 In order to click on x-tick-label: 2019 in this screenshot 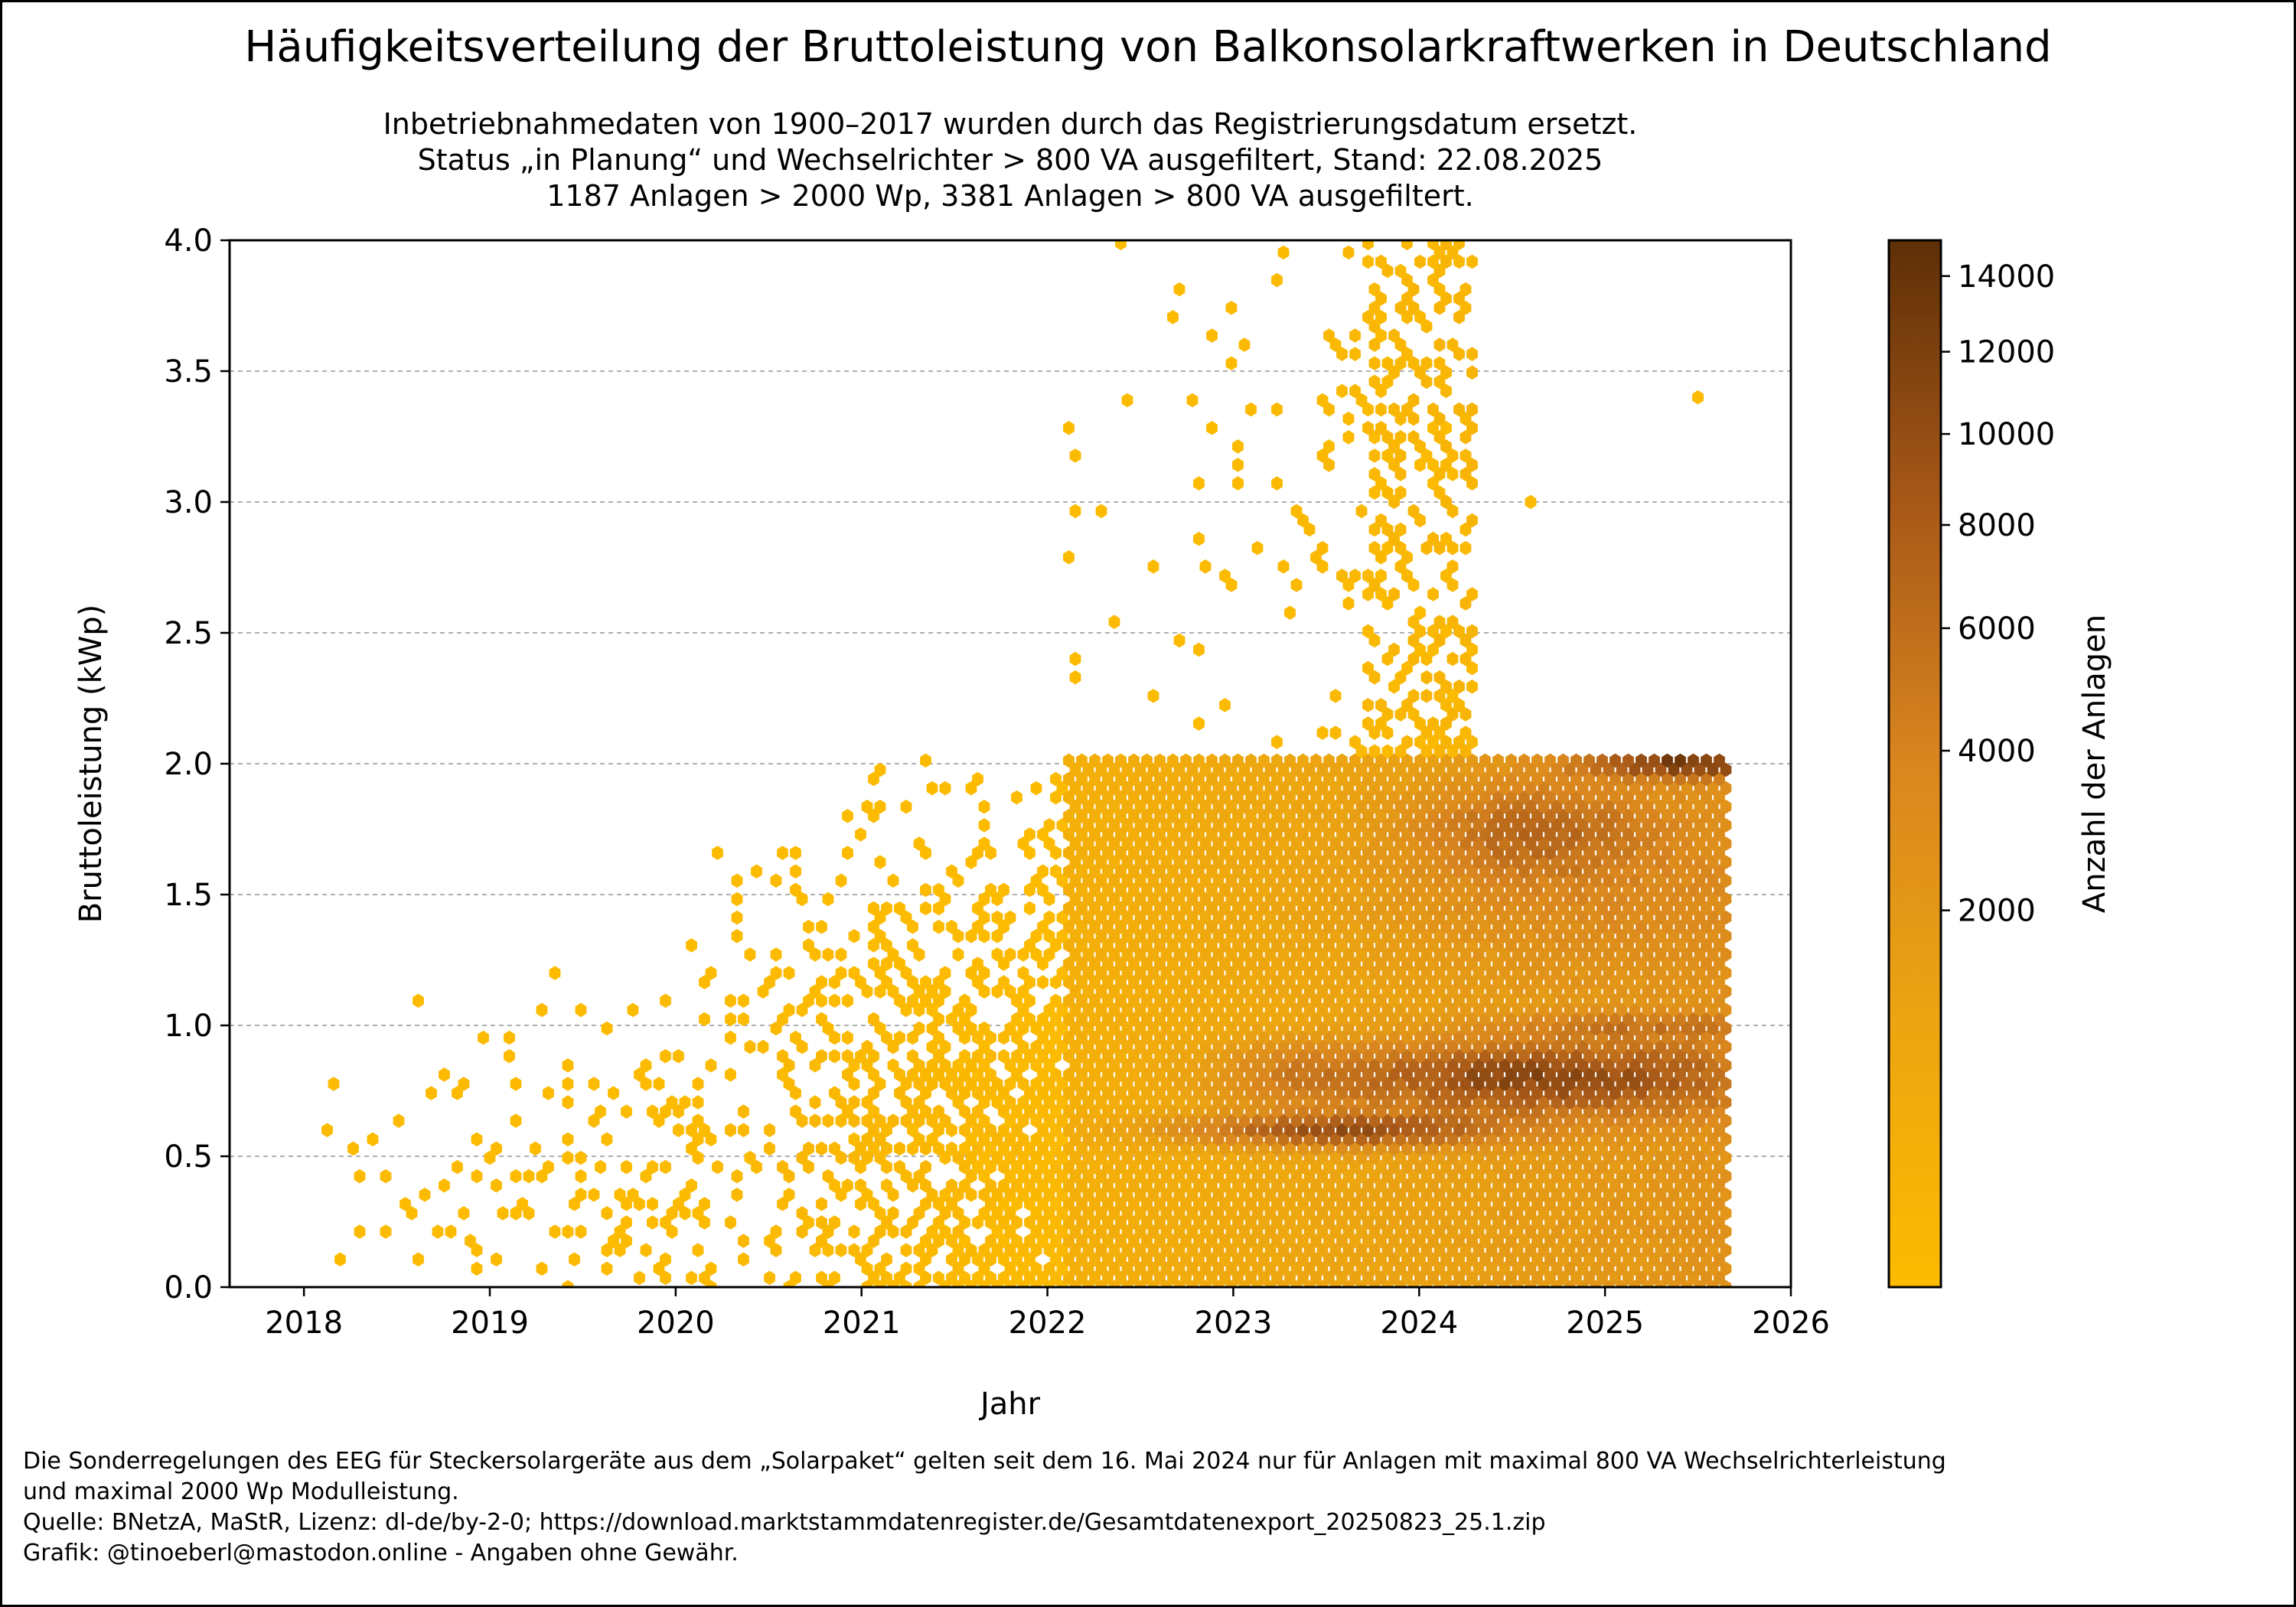, I will do `click(490, 1323)`.